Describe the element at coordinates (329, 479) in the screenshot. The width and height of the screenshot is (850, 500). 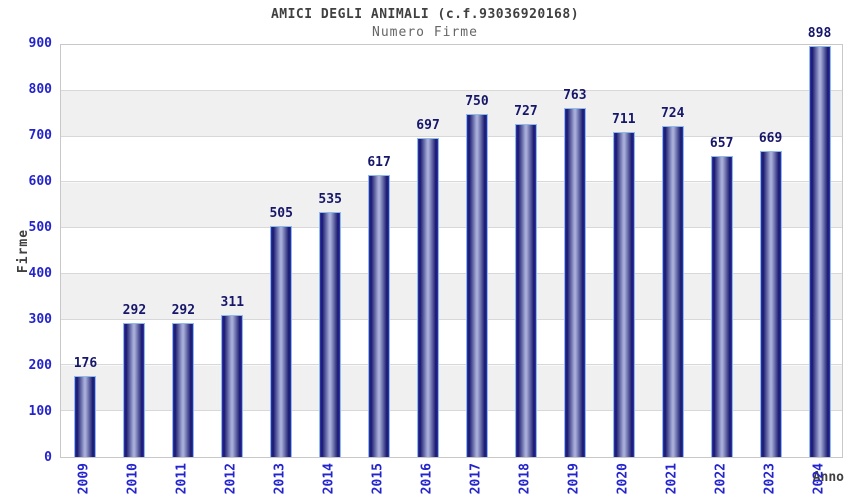
I see `x-tick-label: 2014` at that location.